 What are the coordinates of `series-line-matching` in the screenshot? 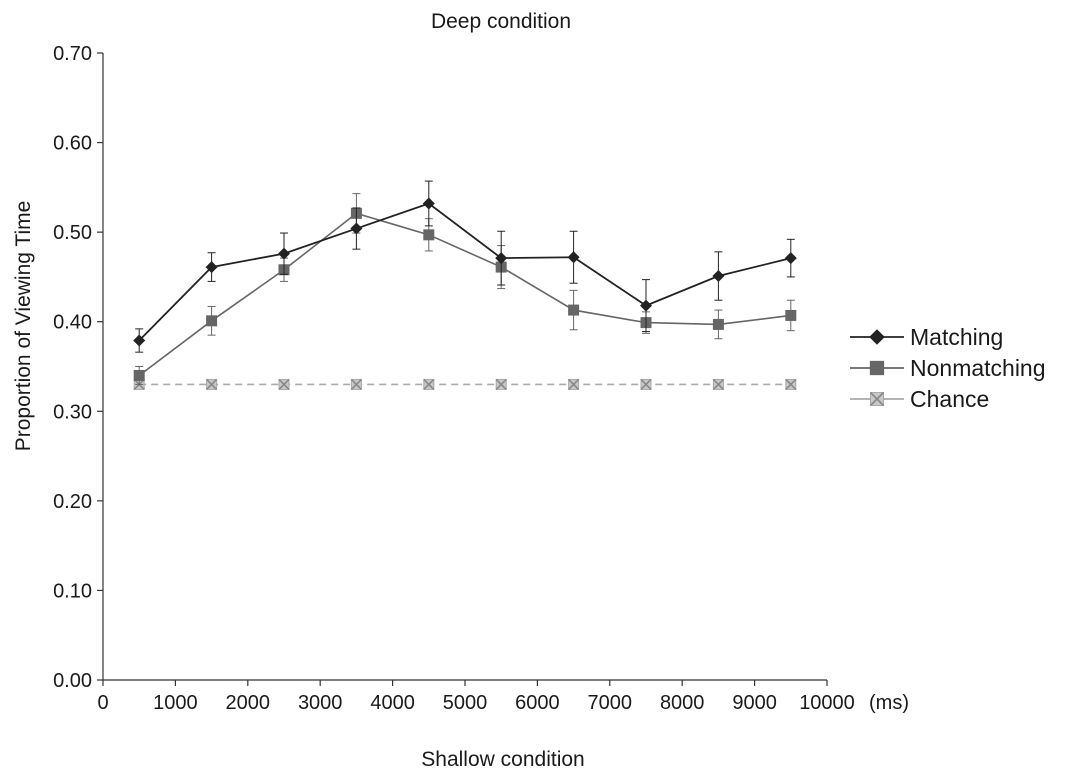 It's located at (465, 272).